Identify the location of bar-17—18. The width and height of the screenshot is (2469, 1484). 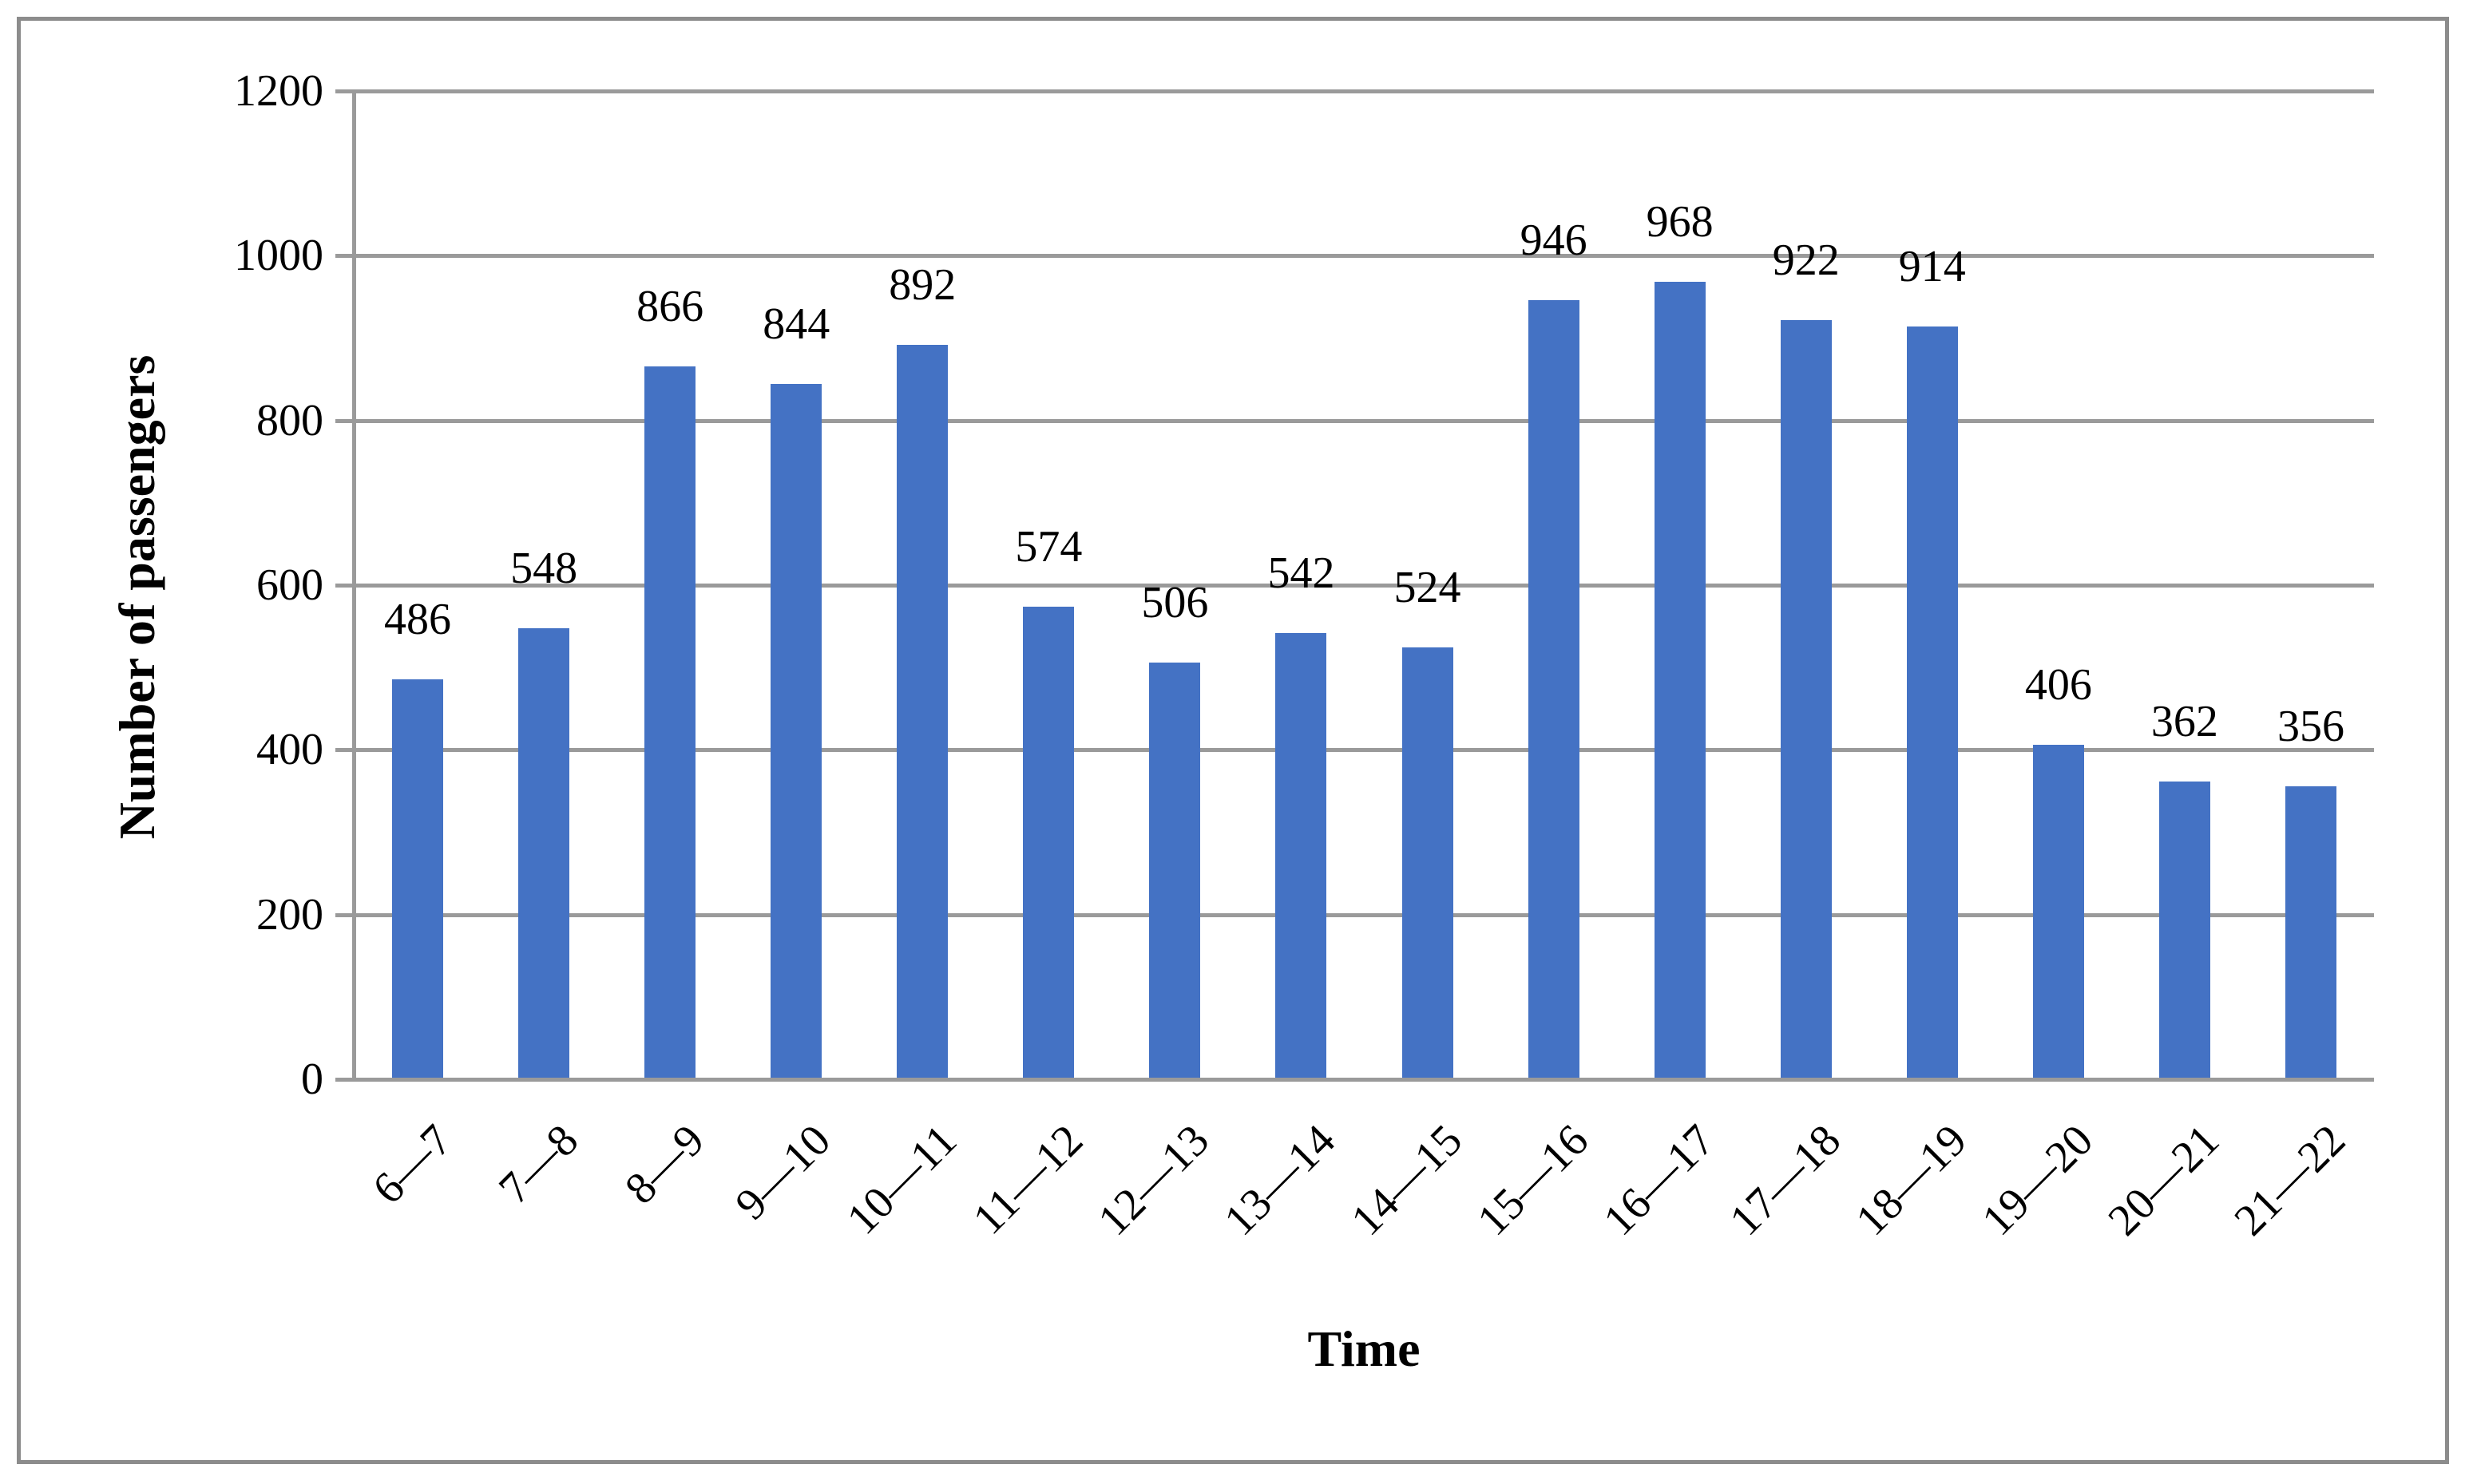
(1806, 698).